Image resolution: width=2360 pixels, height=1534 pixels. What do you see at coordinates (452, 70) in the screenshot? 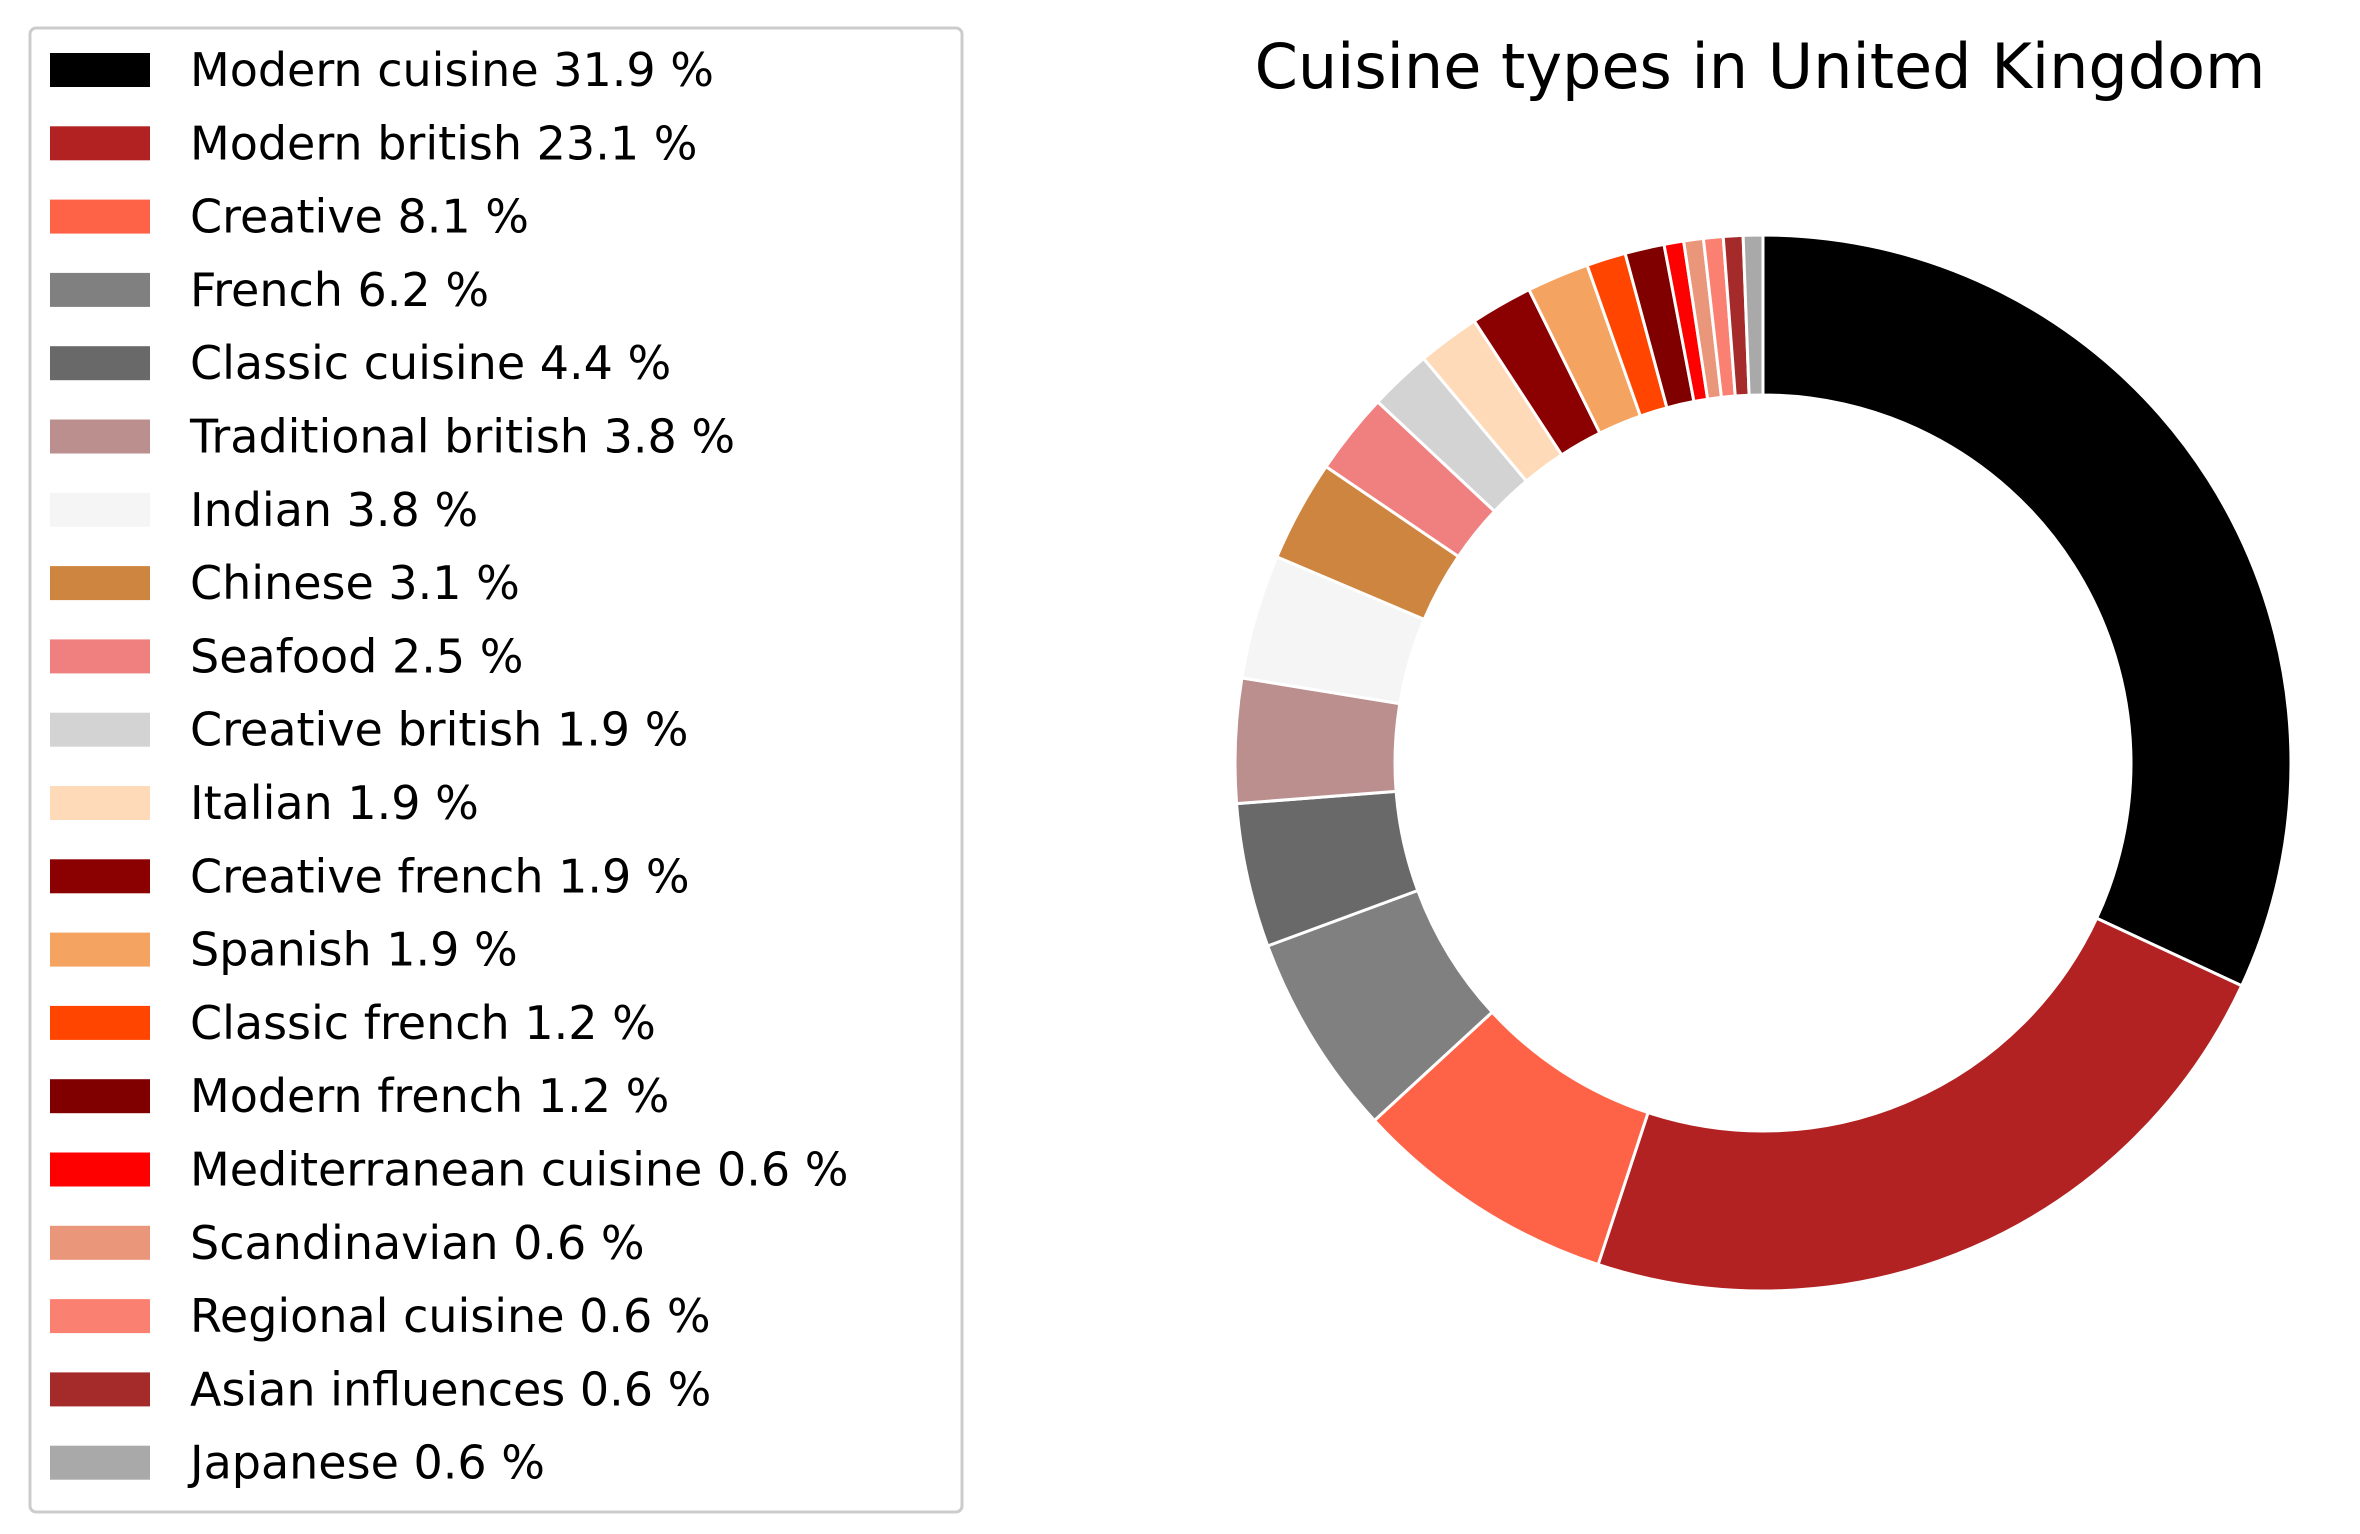
I see `legend-label: Modern cuisine 31.9 %` at bounding box center [452, 70].